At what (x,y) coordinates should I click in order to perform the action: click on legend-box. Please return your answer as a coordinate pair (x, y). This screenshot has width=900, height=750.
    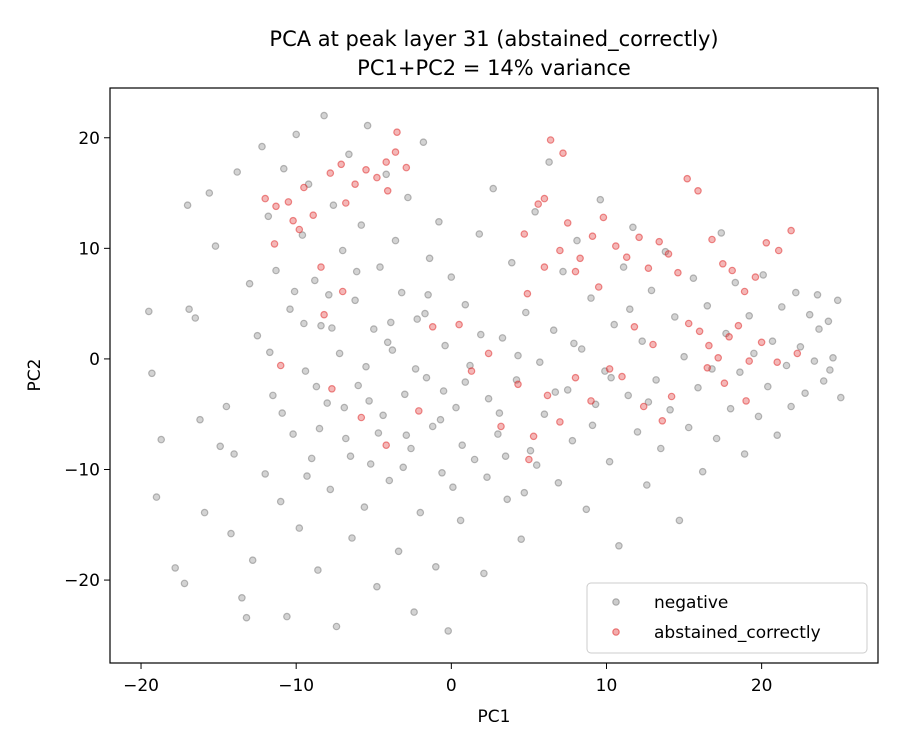
    Looking at the image, I should click on (727, 618).